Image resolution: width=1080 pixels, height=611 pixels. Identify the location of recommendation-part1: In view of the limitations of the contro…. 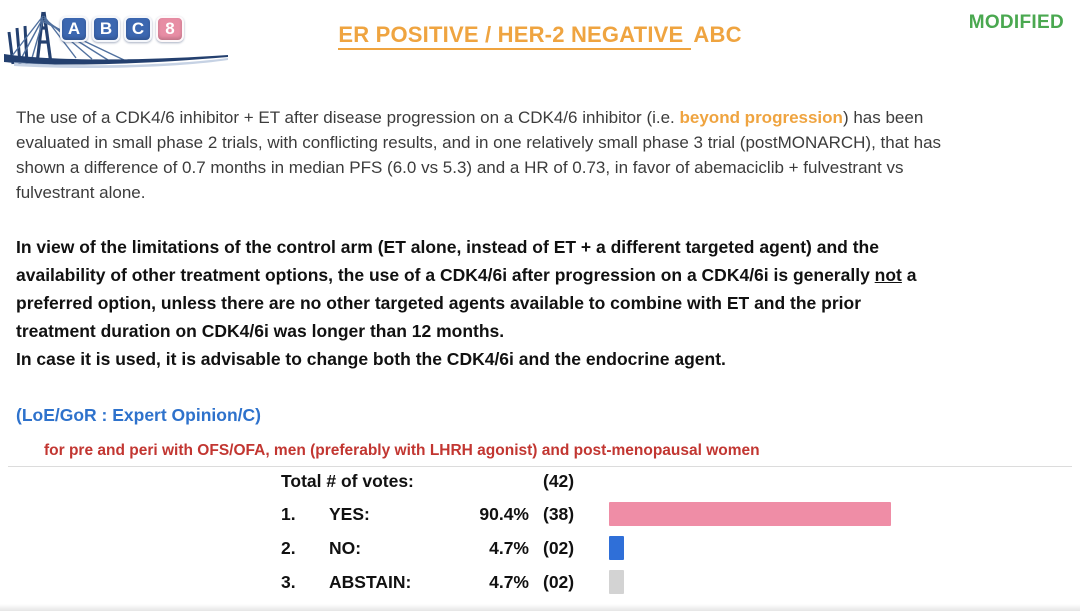
(447, 261).